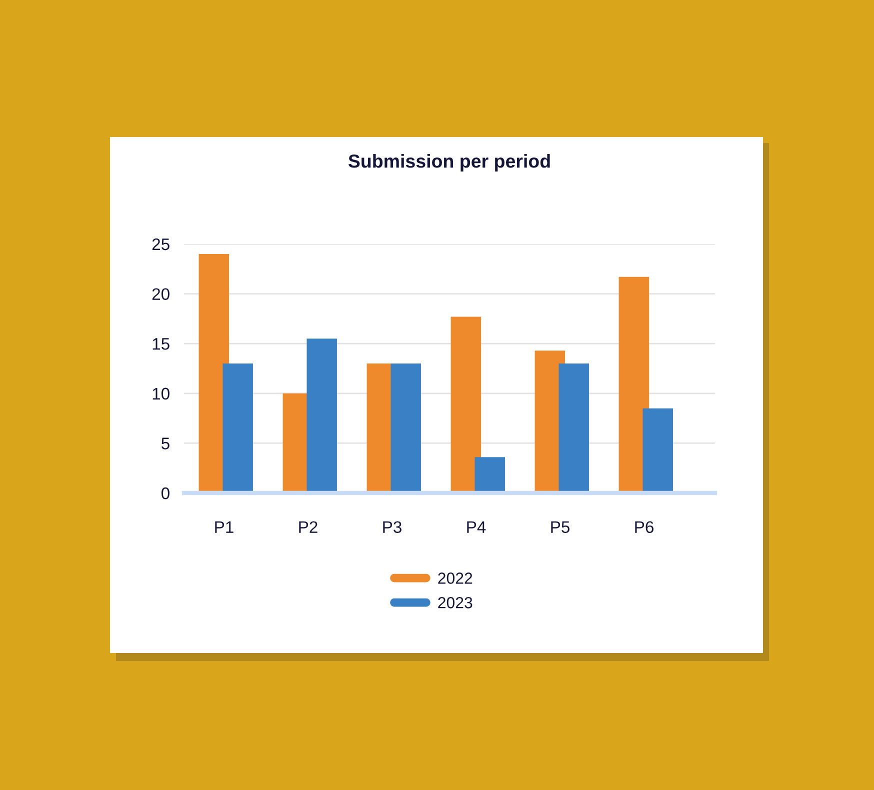 The image size is (874, 790). What do you see at coordinates (455, 578) in the screenshot?
I see `legend-label: 2022` at bounding box center [455, 578].